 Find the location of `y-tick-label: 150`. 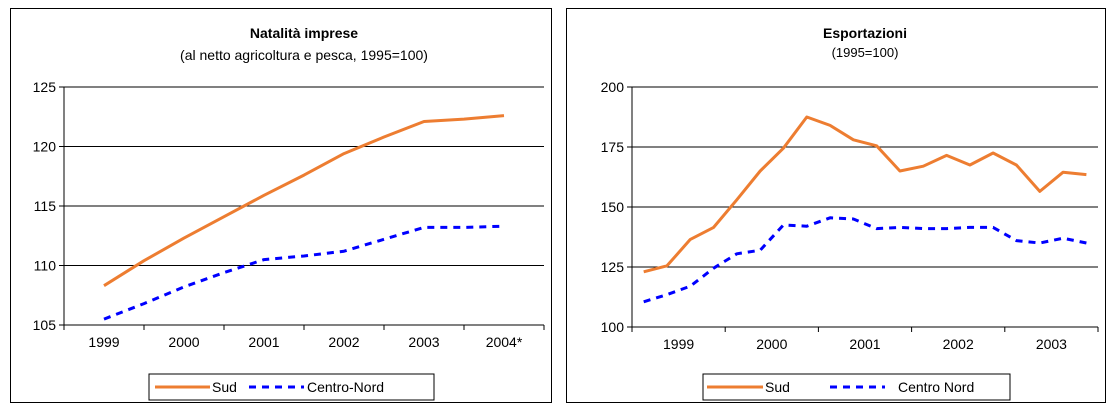

y-tick-label: 150 is located at coordinates (613, 207).